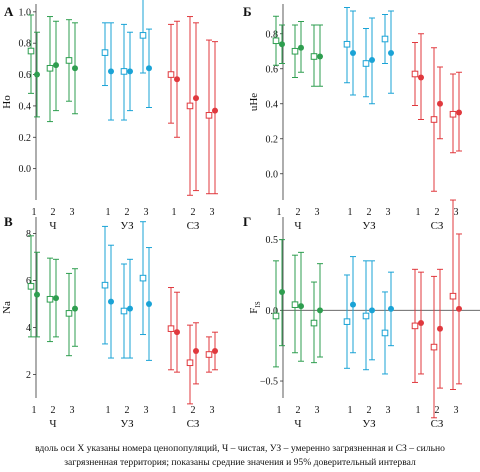 This screenshot has height=472, width=480. What do you see at coordinates (28, 328) in the screenshot?
I see `y-tick-label: 4` at bounding box center [28, 328].